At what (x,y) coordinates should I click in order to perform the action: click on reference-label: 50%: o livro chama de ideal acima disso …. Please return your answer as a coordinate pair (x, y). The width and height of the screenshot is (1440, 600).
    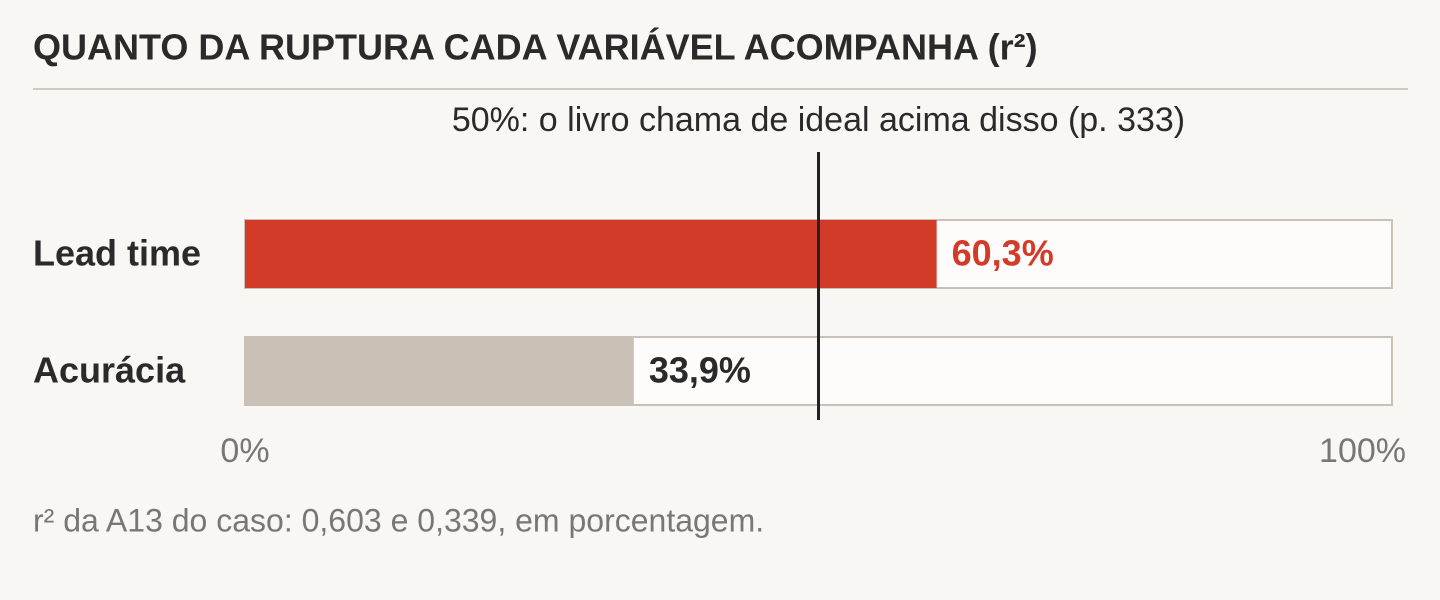
    Looking at the image, I should click on (818, 120).